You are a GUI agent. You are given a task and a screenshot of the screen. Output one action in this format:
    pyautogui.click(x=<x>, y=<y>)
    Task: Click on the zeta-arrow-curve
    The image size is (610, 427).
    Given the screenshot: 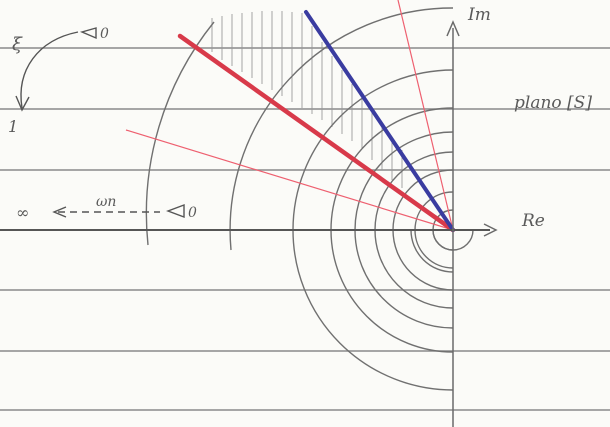 What is the action you would take?
    pyautogui.click(x=49, y=70)
    